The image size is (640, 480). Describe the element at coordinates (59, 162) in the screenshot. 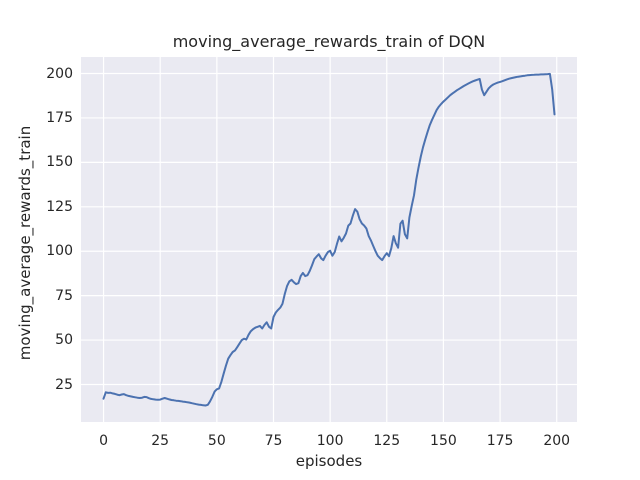

I see `y-tick-label: 150` at that location.